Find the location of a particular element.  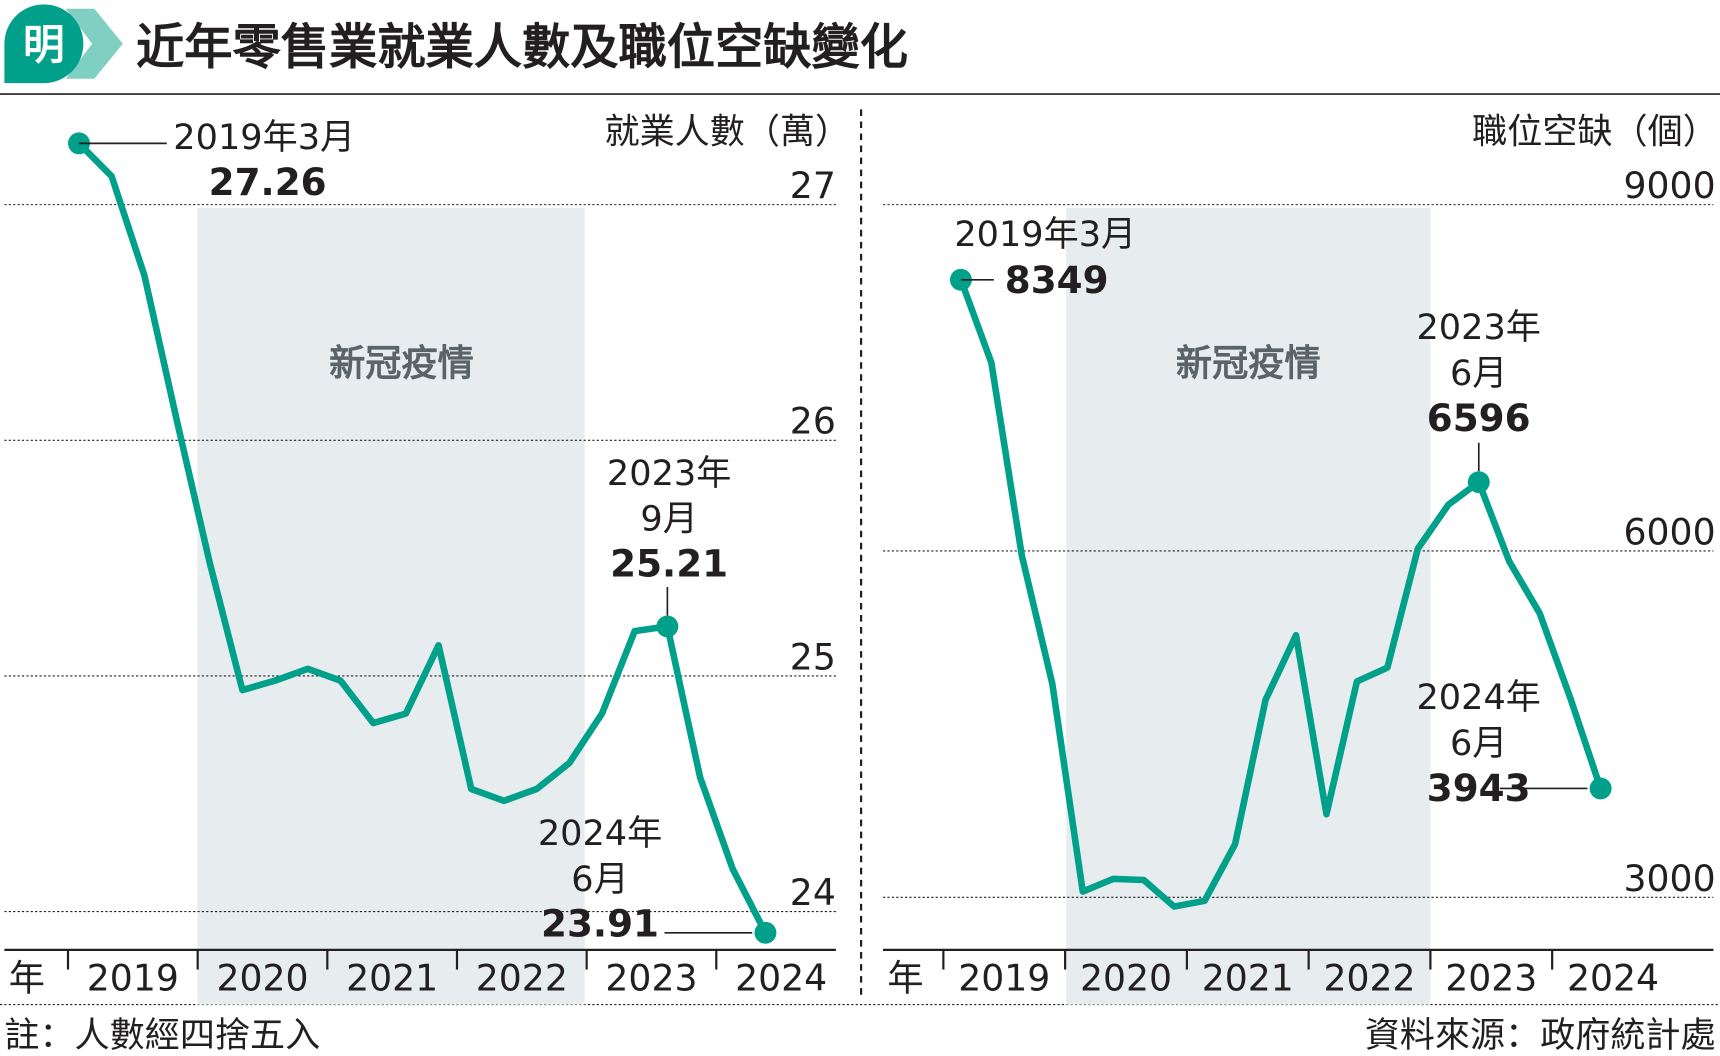

annotation-value: 27.26 is located at coordinates (268, 182).